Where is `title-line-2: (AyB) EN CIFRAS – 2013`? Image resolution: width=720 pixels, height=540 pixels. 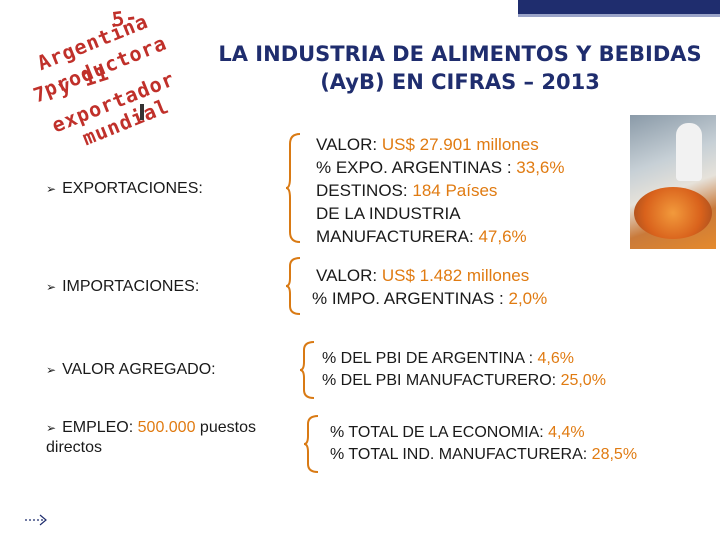 title-line-2: (AyB) EN CIFRAS – 2013 is located at coordinates (460, 82).